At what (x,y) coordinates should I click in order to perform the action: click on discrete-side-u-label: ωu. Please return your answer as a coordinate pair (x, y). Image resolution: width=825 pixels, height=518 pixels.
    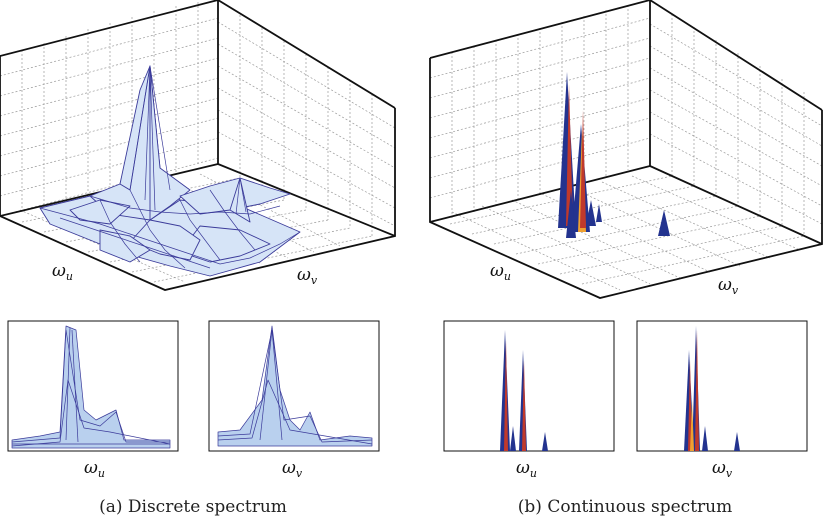
    Looking at the image, I should click on (94, 469).